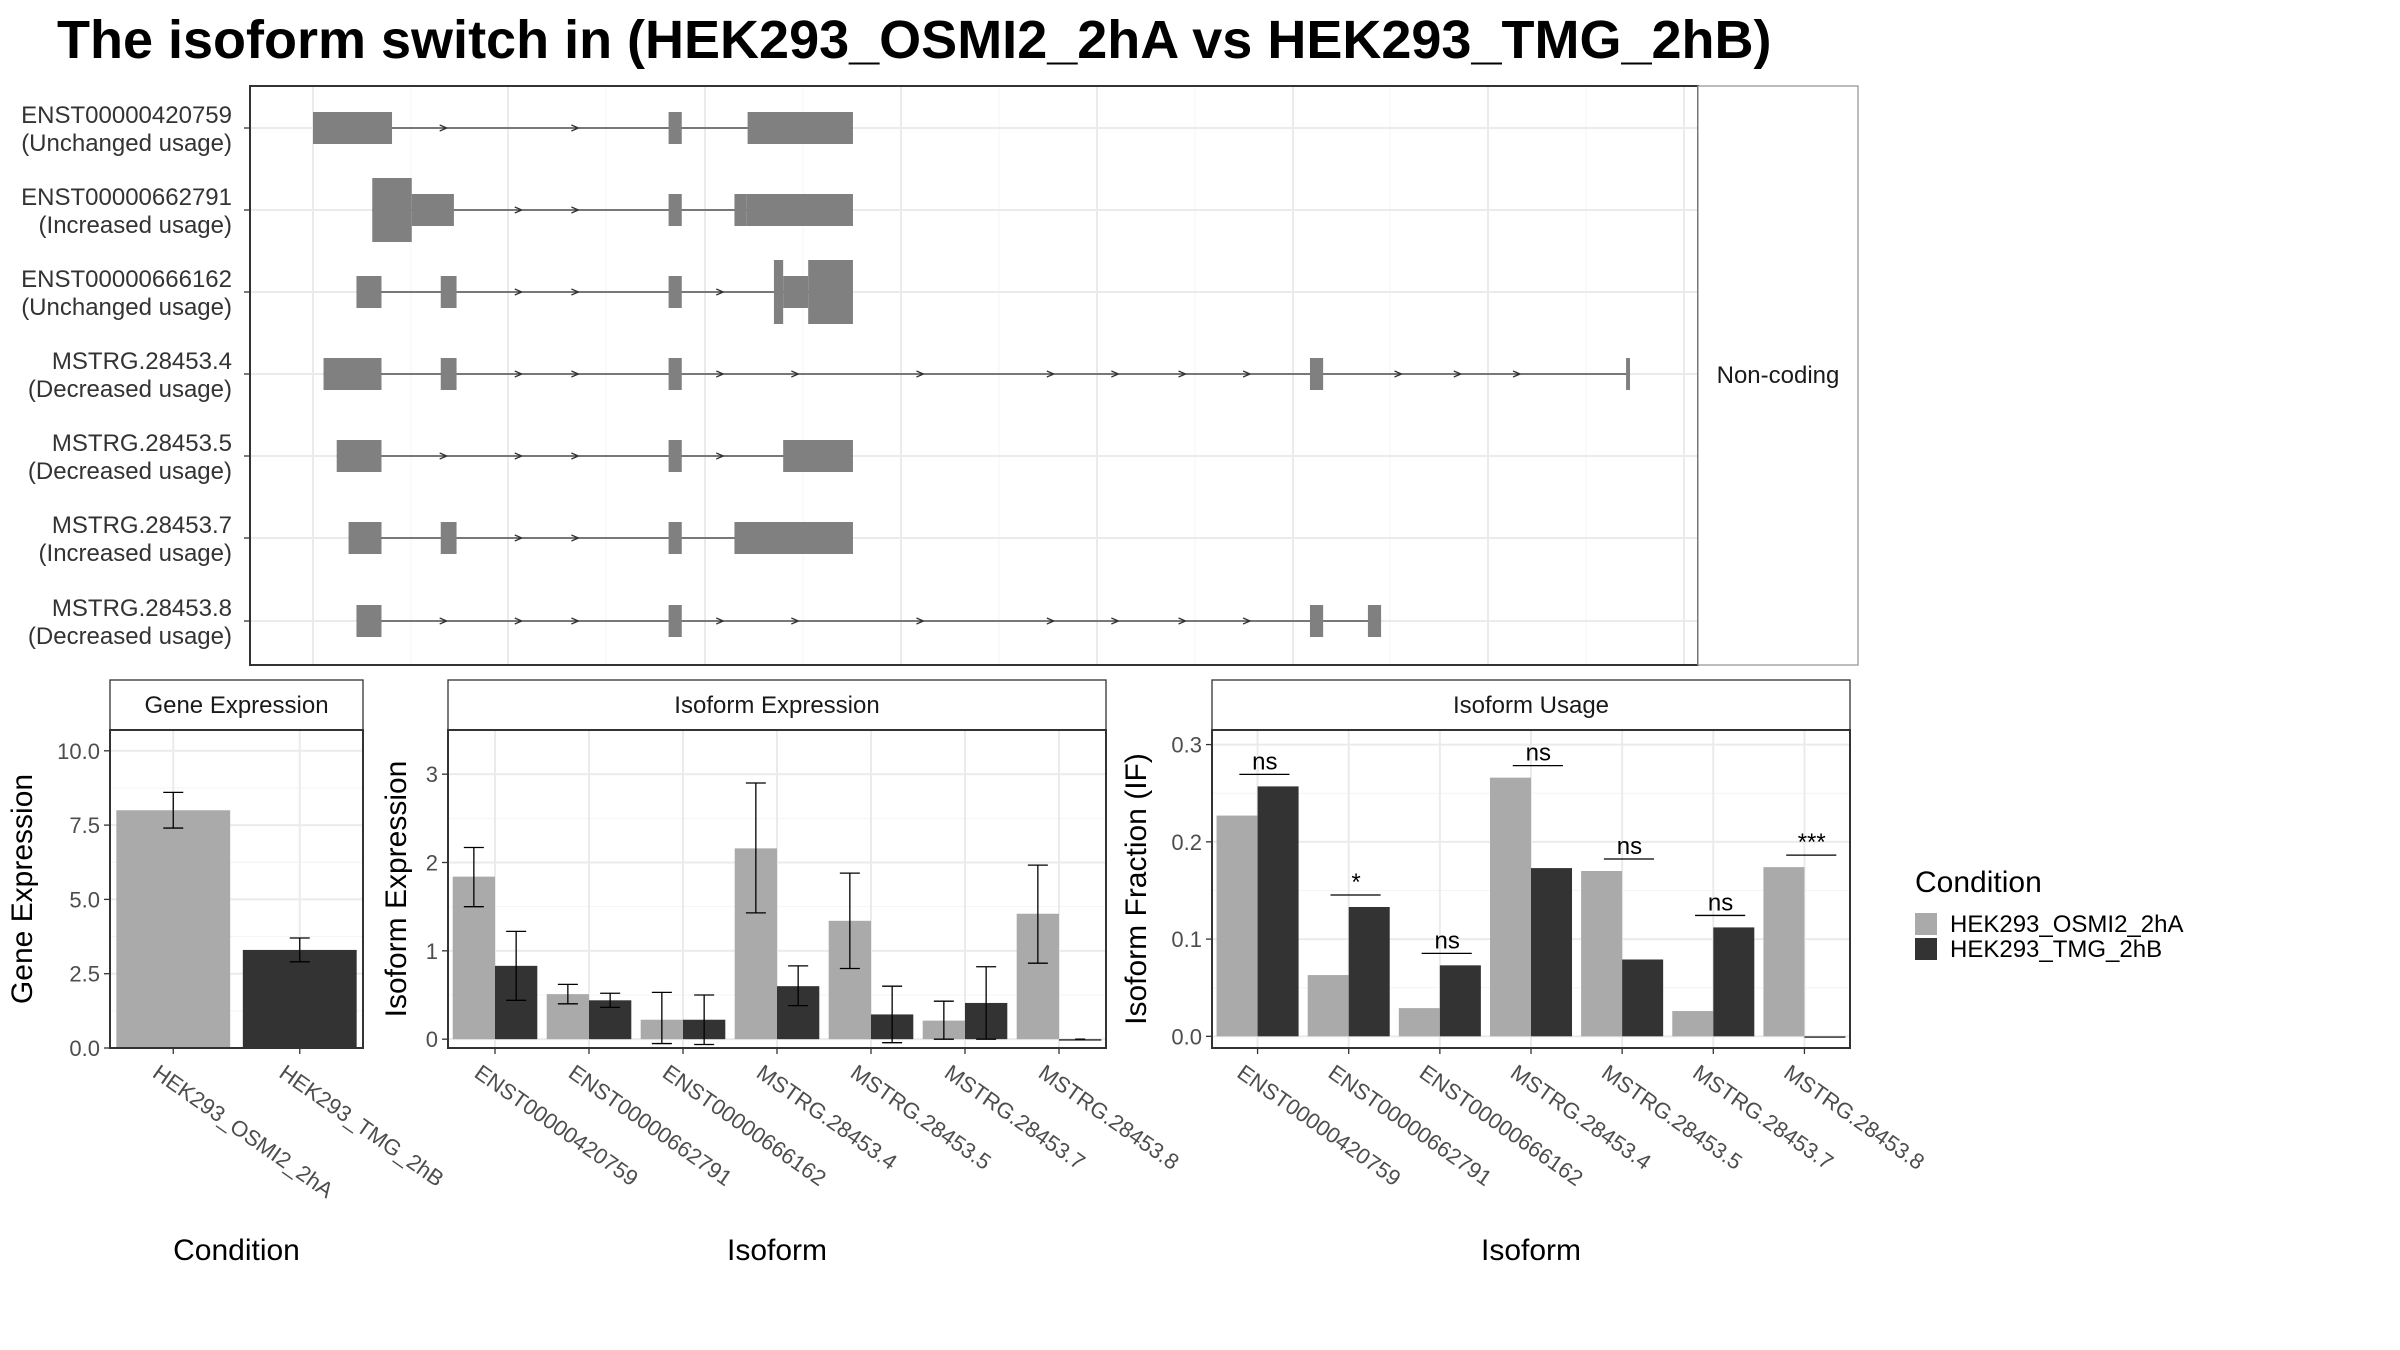 The height and width of the screenshot is (1350, 2400). What do you see at coordinates (1374, 621) in the screenshot?
I see `exon-MSTRG.28453.8-3` at bounding box center [1374, 621].